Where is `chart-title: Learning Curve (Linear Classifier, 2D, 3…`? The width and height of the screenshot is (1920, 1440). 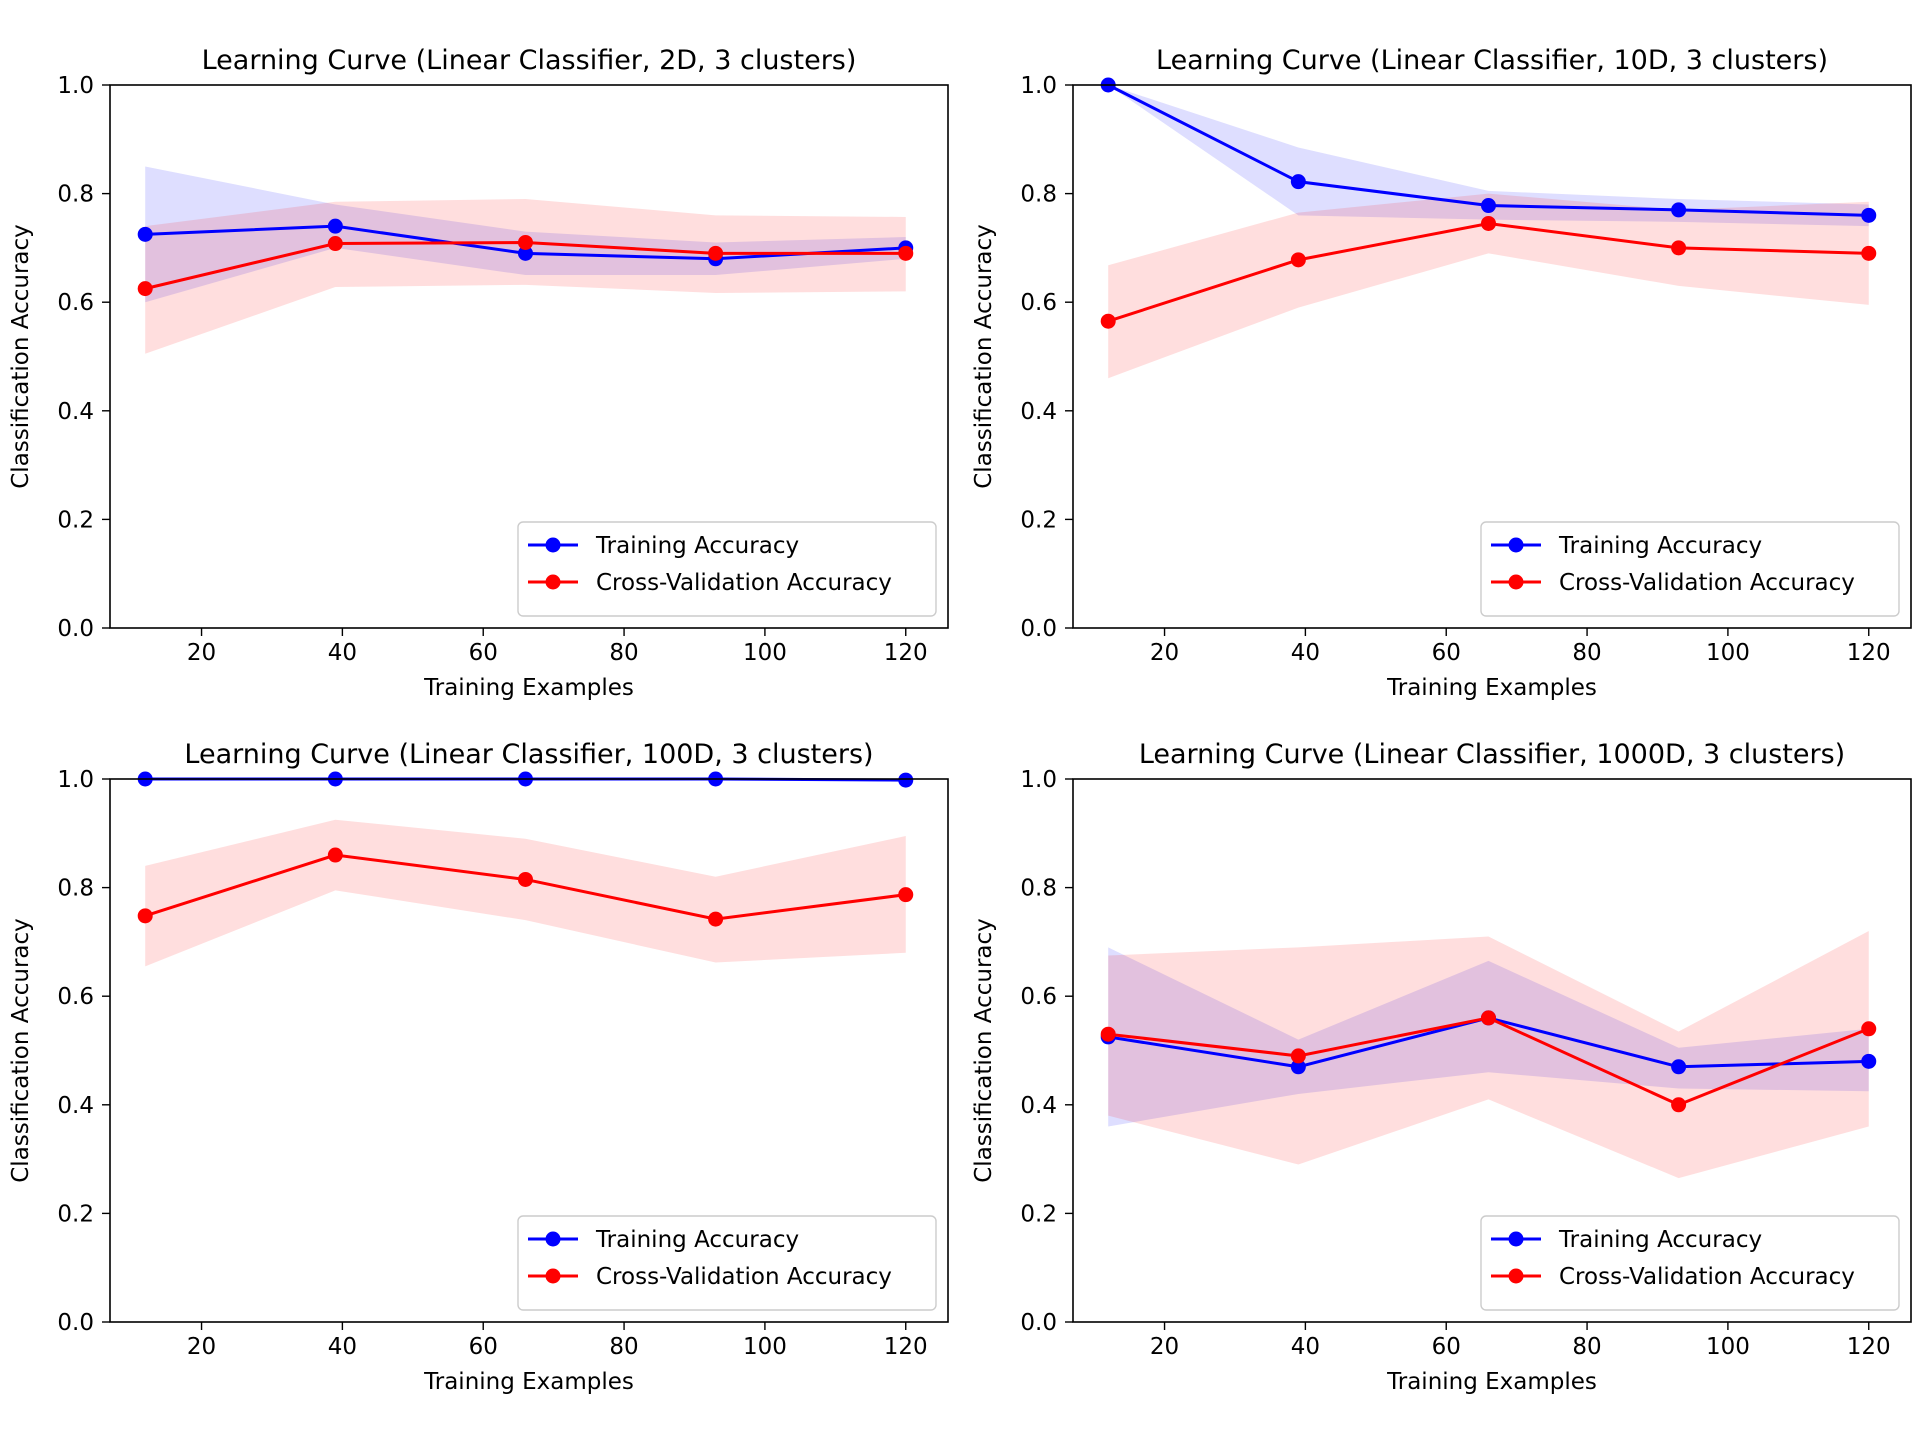 chart-title: Learning Curve (Linear Classifier, 2D, 3… is located at coordinates (529, 60).